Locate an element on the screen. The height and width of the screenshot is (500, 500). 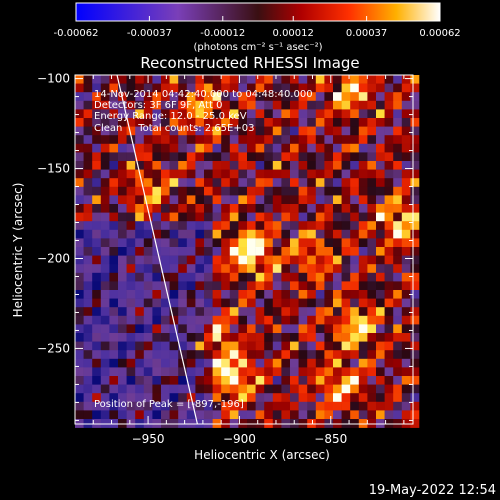
x-axis-label: Heliocentric X (arcsec) is located at coordinates (262, 455).